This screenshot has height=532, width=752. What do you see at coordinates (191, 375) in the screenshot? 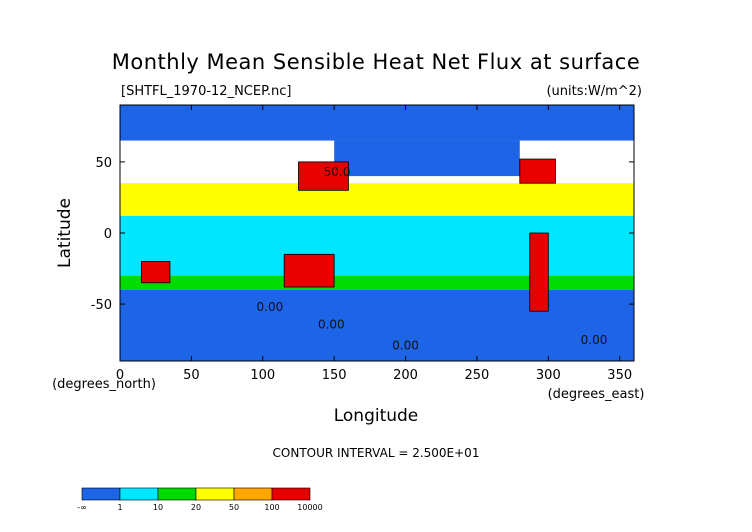
I see `x-tick-label: 50` at bounding box center [191, 375].